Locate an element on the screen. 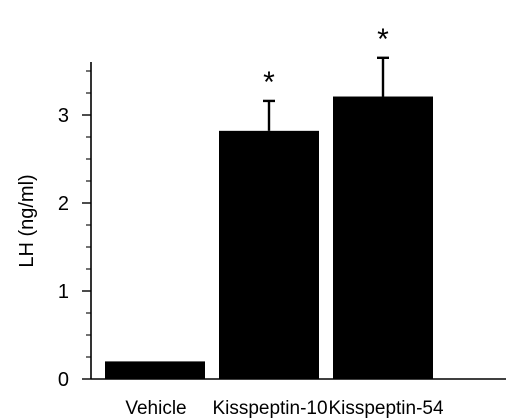 The image size is (513, 419). bar-vehicle is located at coordinates (155, 370).